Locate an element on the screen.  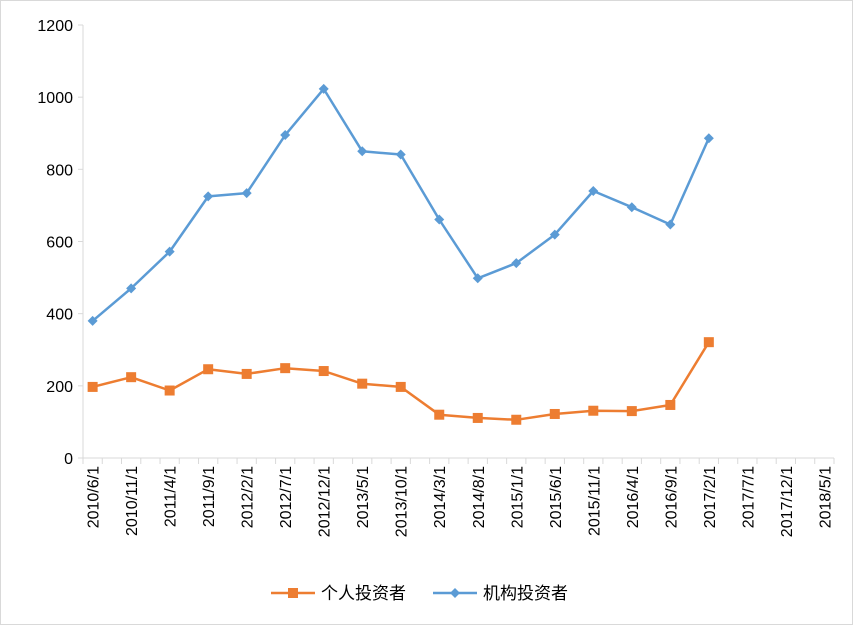
x-tick-label: 2016/4/1 is located at coordinates (633, 497).